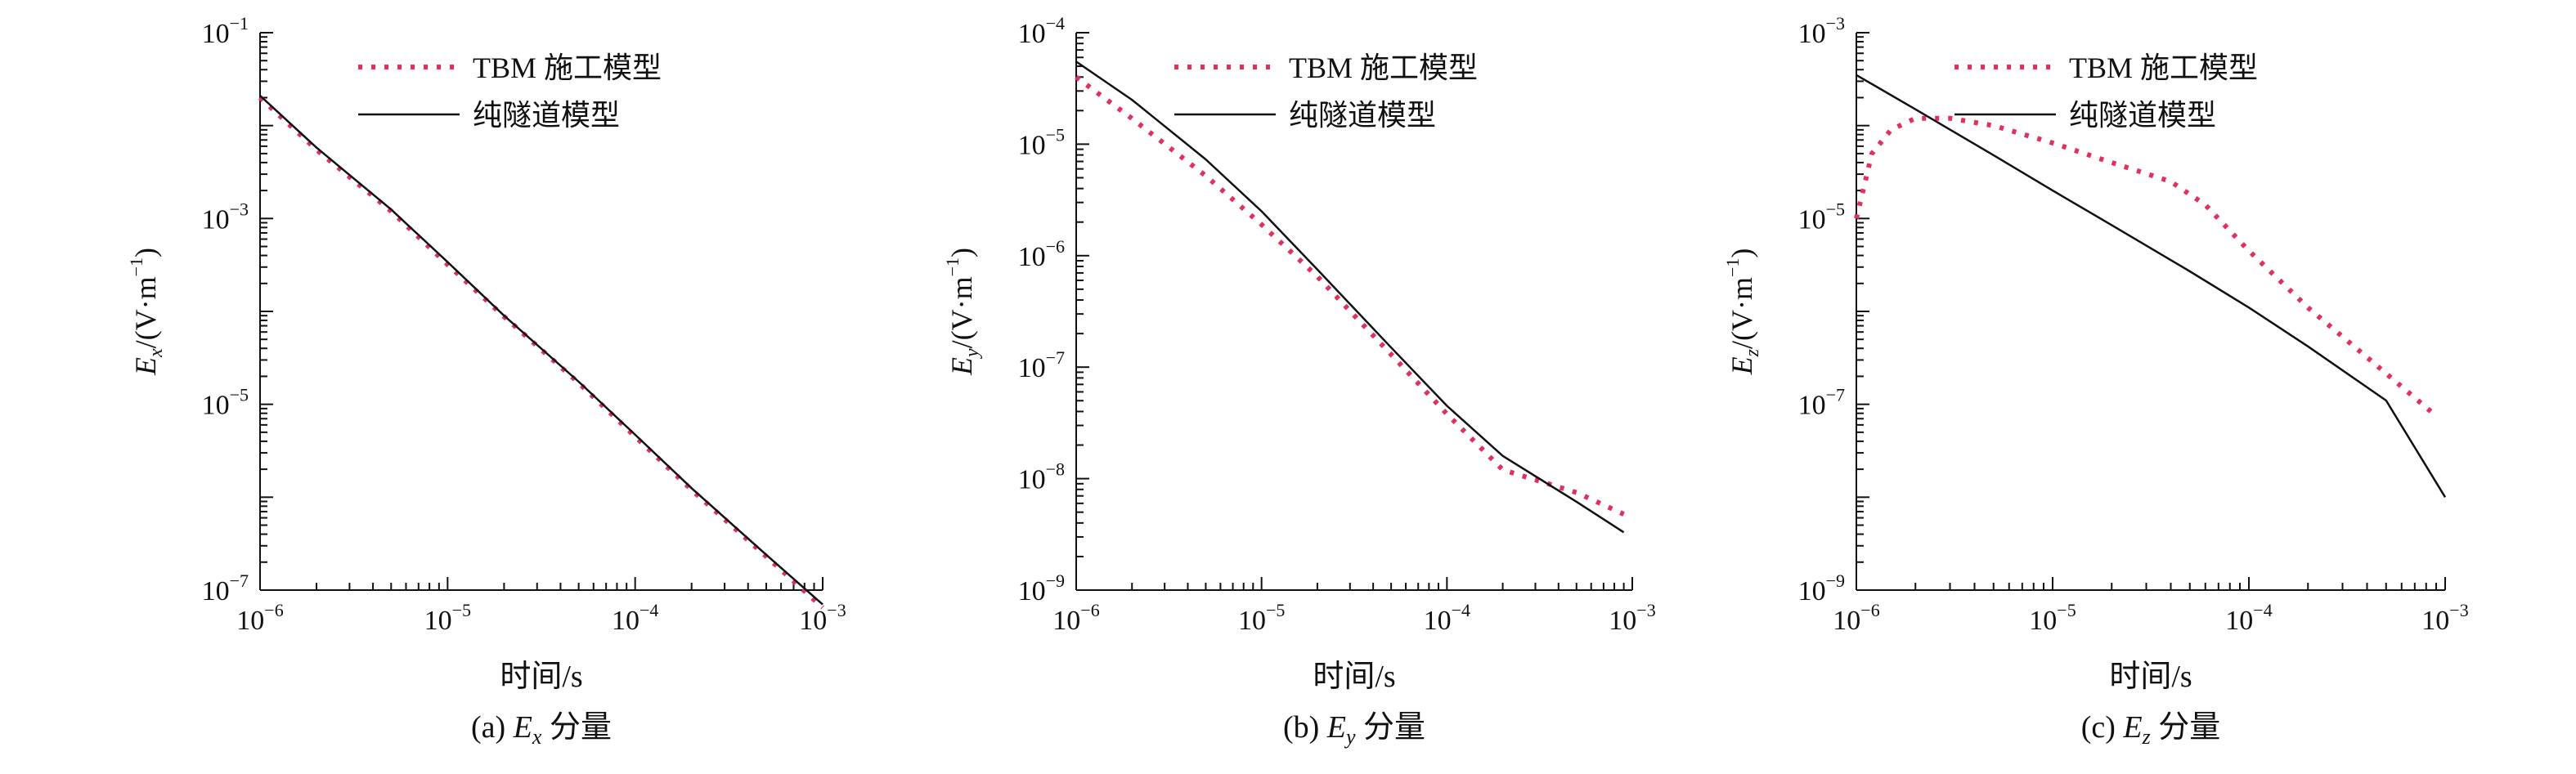 The height and width of the screenshot is (774, 2576). I want to click on y-tick-label: 10⁻⁶, so click(1042, 254).